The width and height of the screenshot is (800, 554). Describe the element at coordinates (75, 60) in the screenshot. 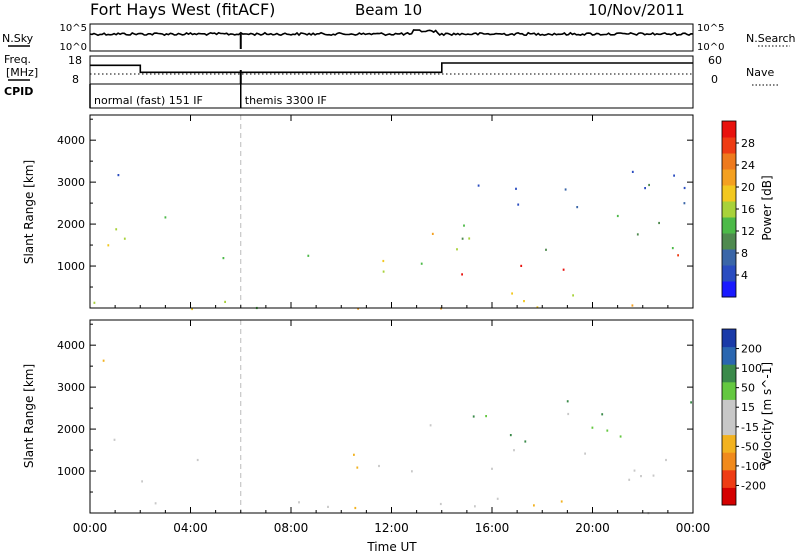

I see `freq-tick-top: 18` at that location.